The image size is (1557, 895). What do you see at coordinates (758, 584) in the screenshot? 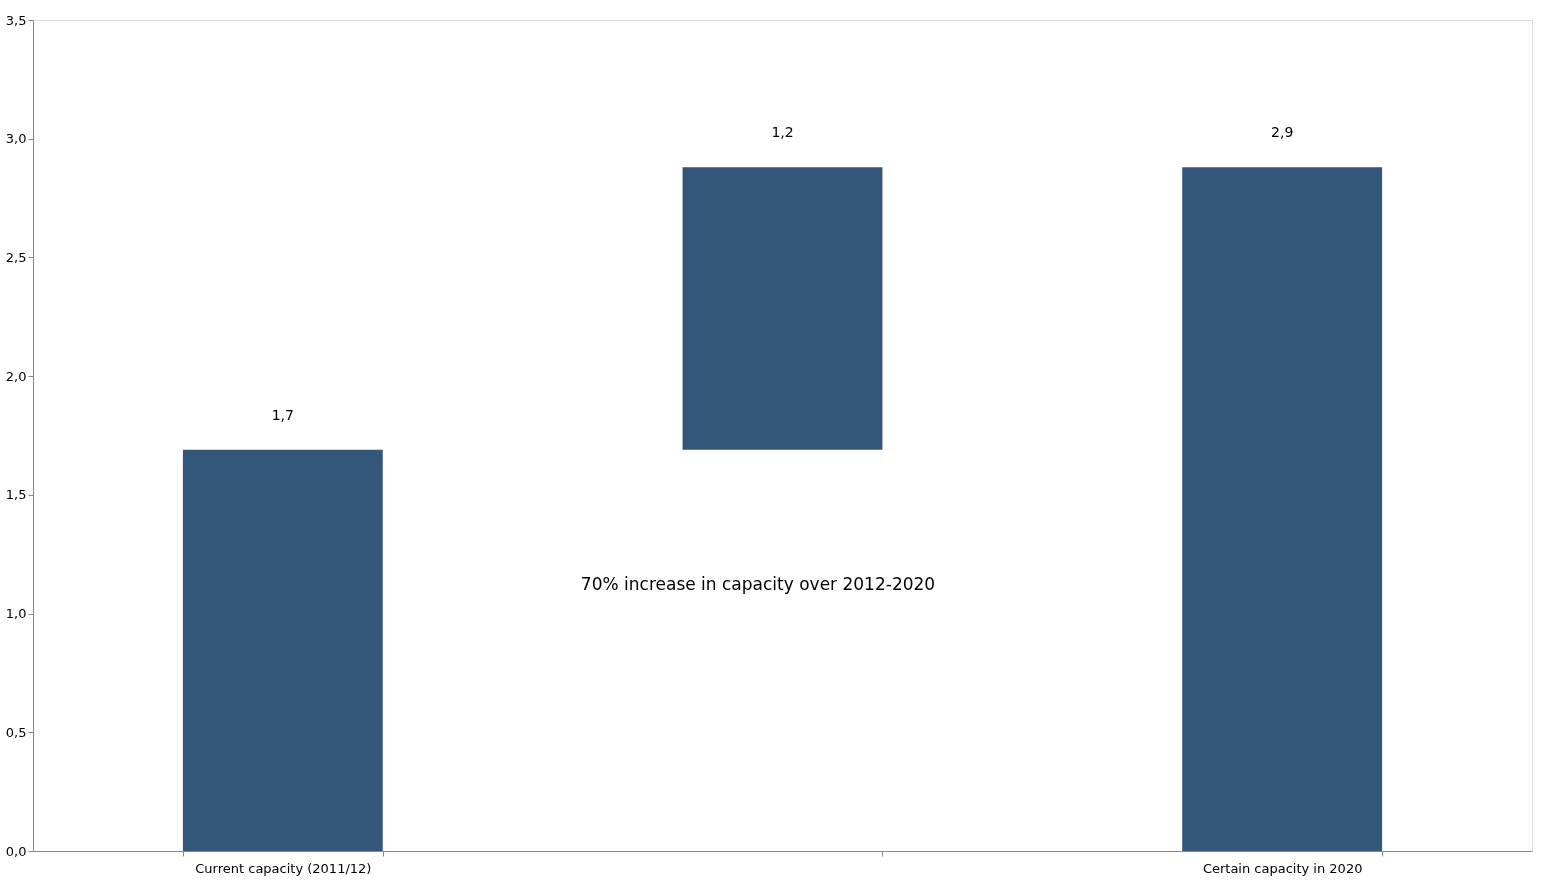
I see `annotation: 70% increase in capacity over 2012-2020` at bounding box center [758, 584].